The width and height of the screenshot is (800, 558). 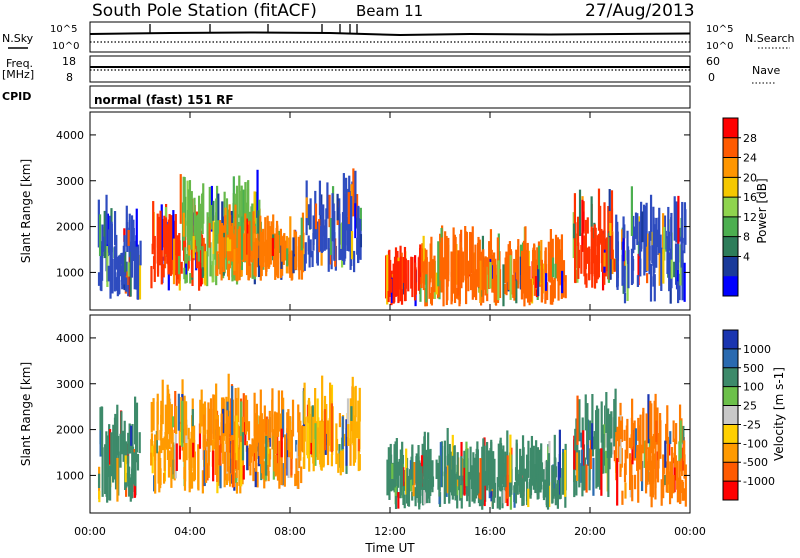 I want to click on x-tick-label: 12:00, so click(x=390, y=531).